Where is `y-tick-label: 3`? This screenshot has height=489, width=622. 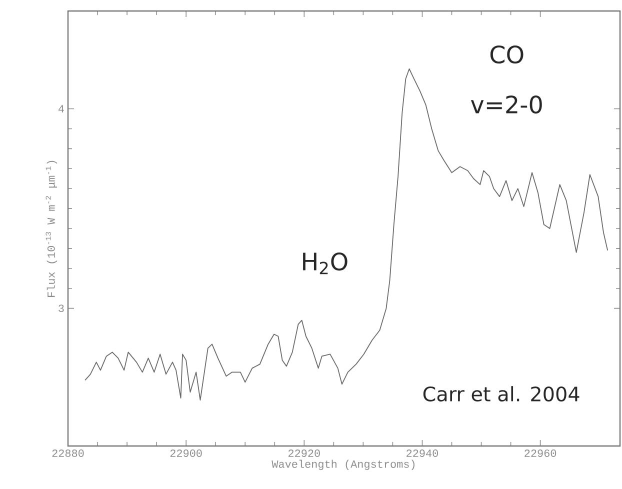
y-tick-label: 3 is located at coordinates (61, 308).